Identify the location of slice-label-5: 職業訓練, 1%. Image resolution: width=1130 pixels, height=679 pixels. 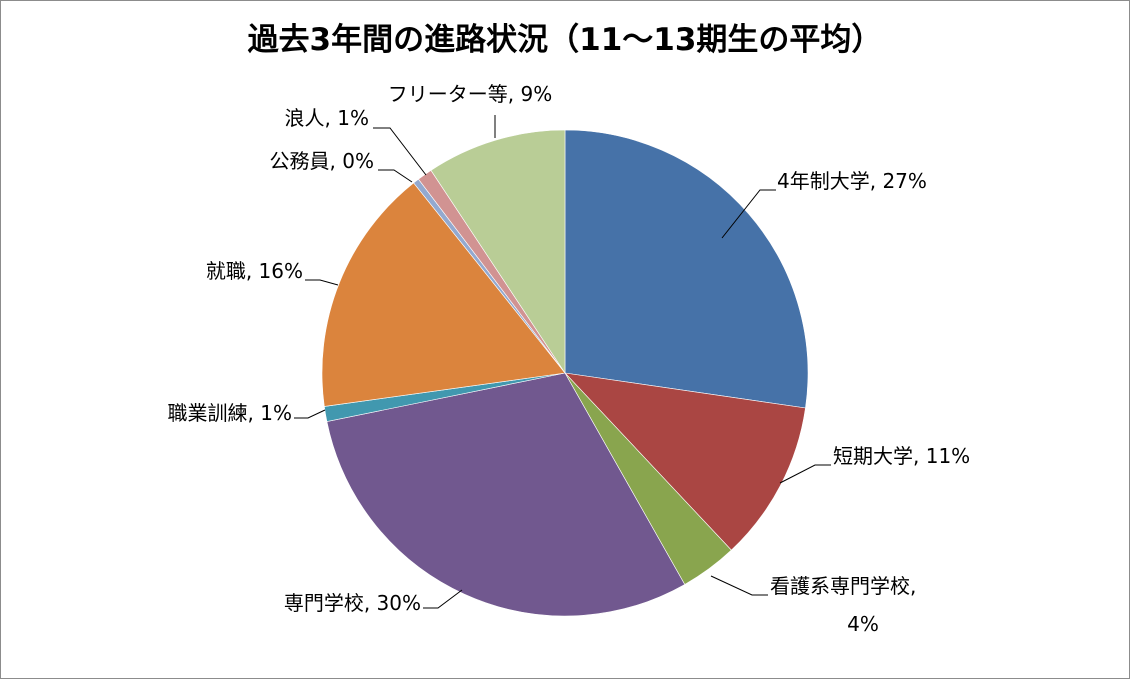
(230, 413).